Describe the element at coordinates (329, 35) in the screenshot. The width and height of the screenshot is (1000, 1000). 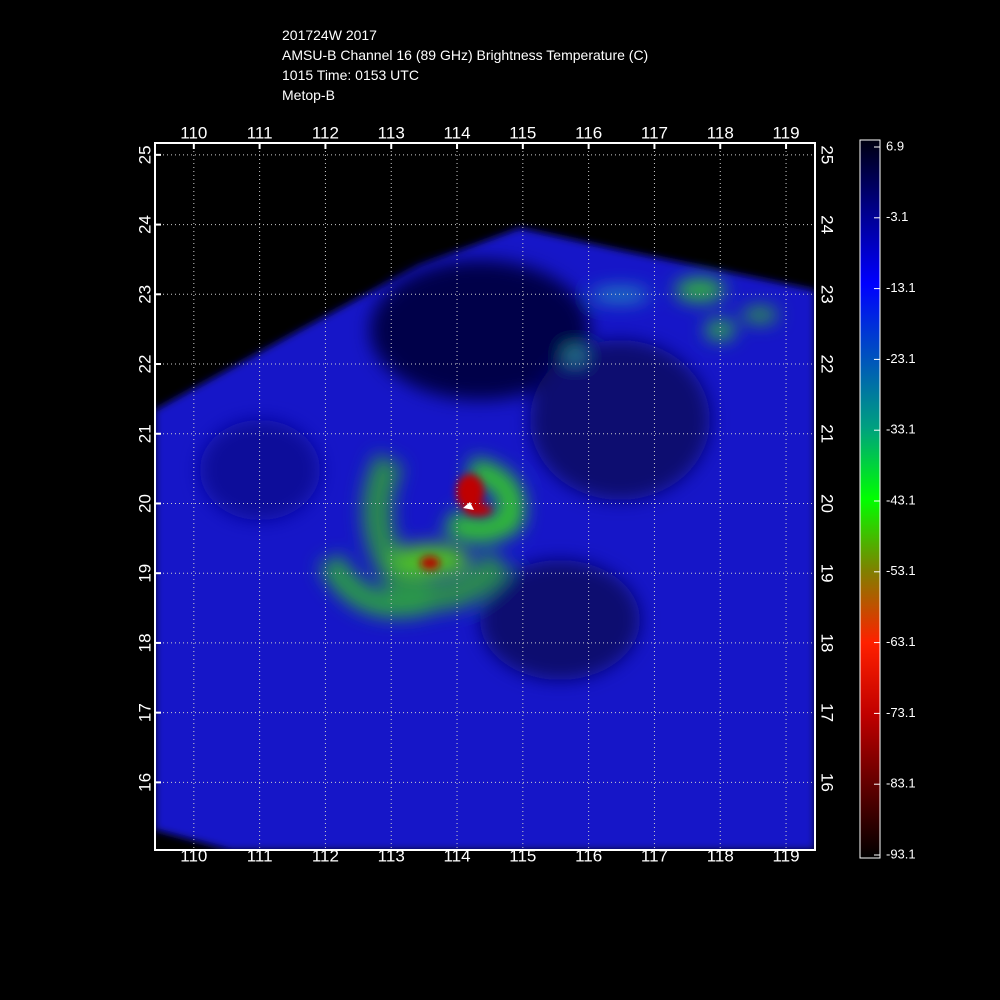
I see `header-line: 201724W 2017` at that location.